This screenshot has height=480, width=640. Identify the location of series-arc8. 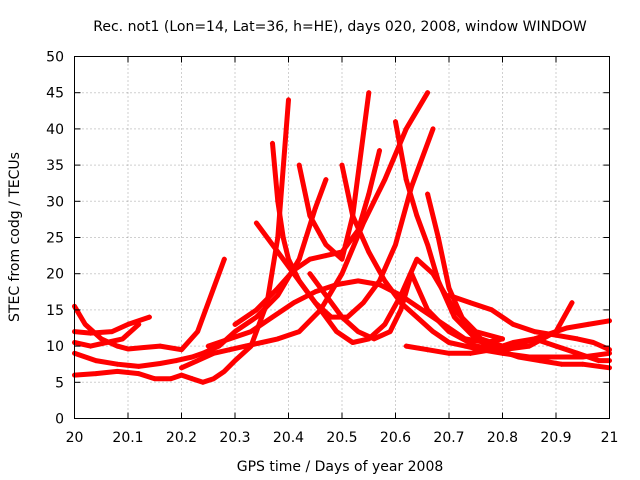
(352, 223).